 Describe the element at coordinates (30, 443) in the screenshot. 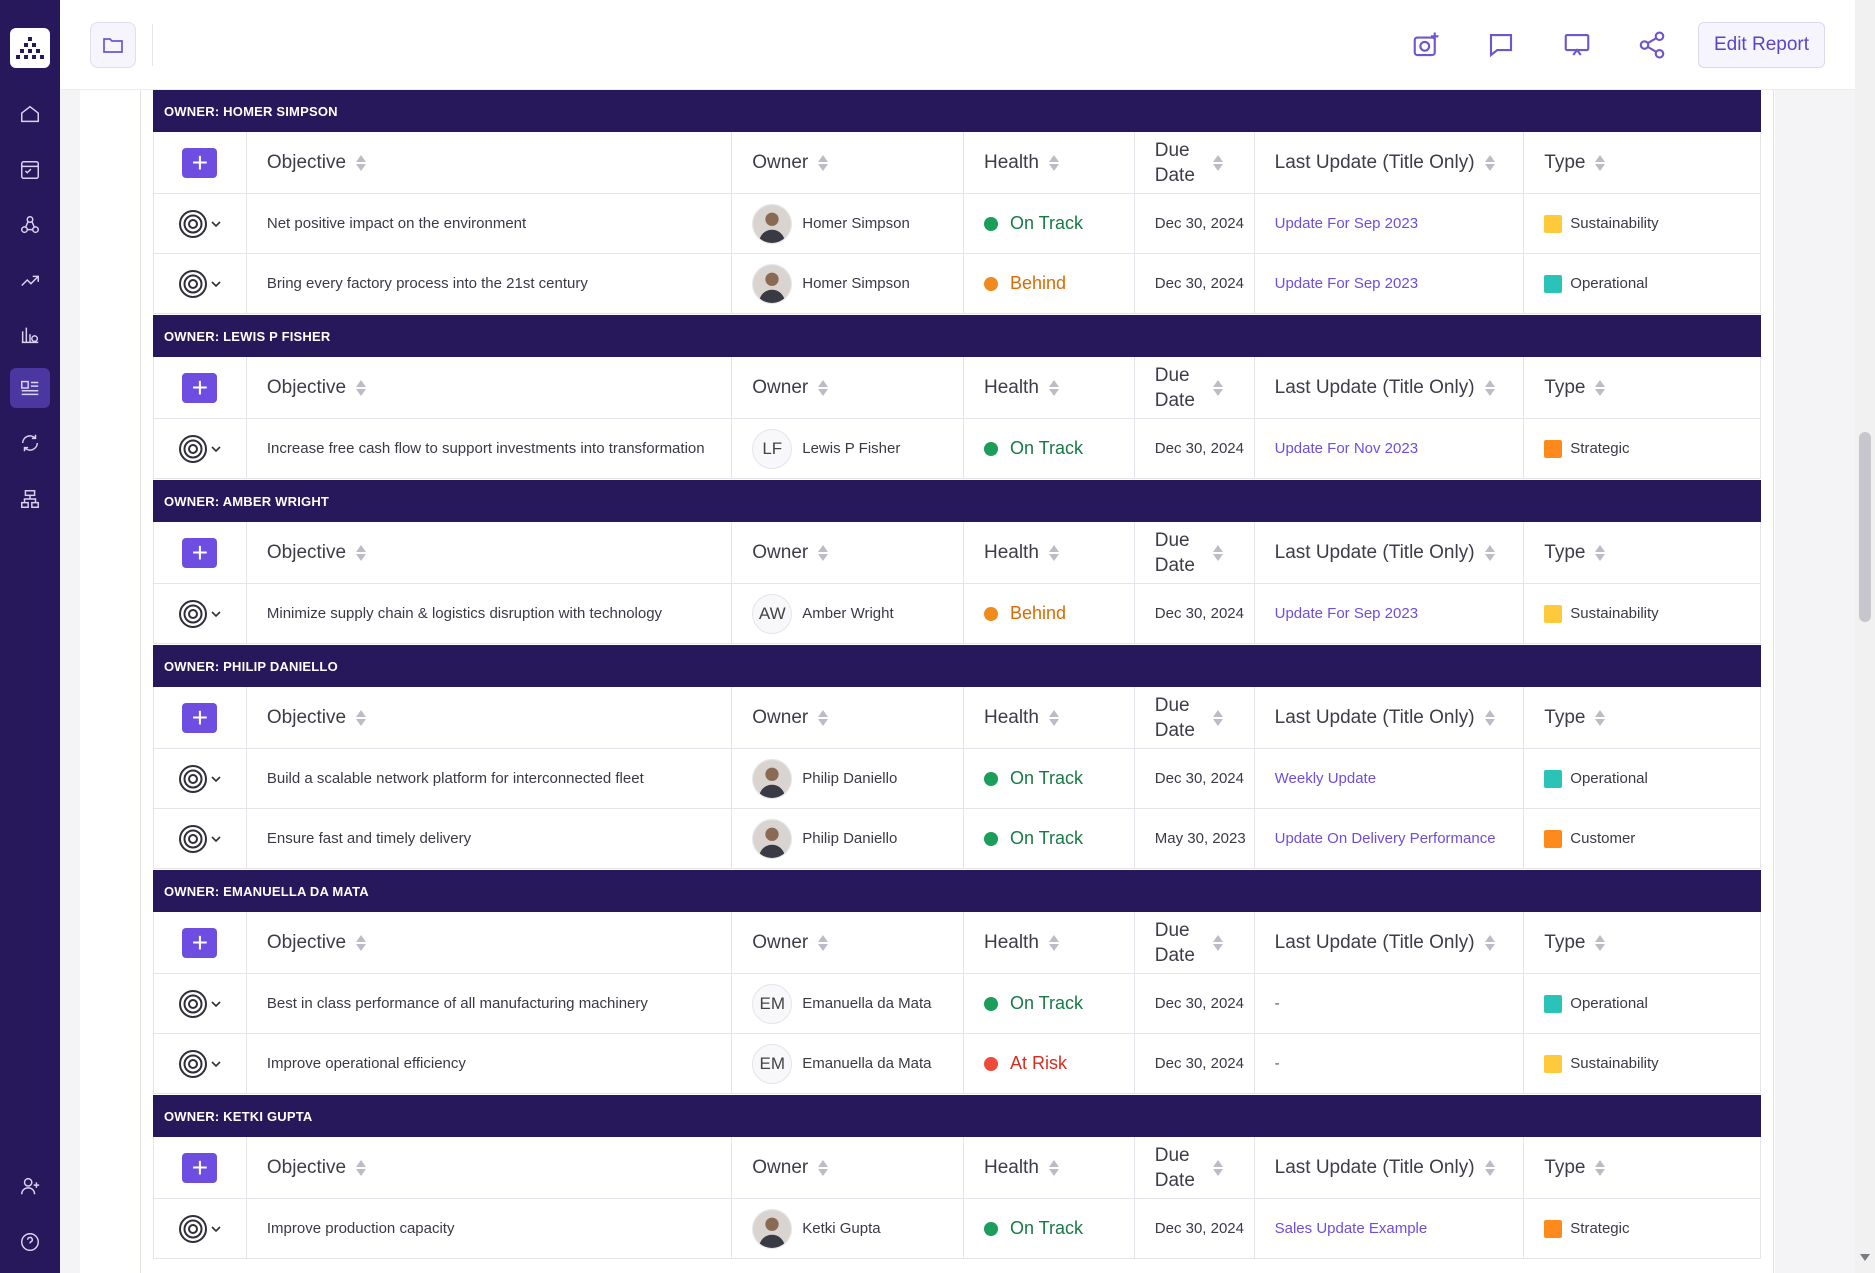

I see `nav-sync` at that location.